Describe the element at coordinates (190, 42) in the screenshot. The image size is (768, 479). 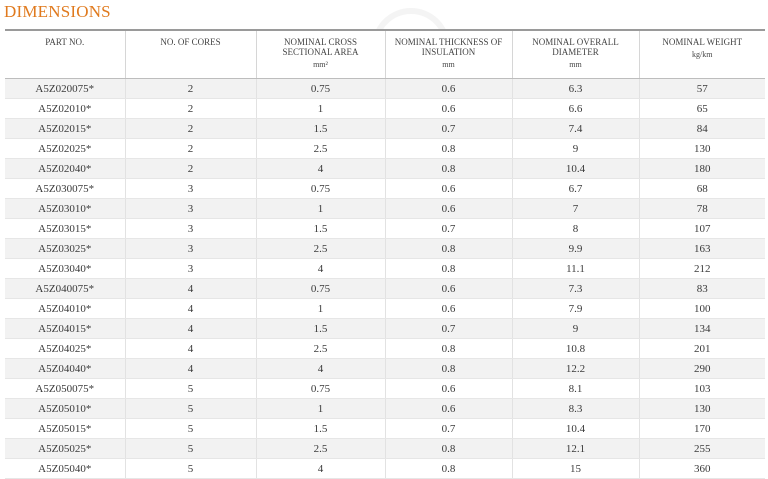
I see `header-label: NO. OF CORES` at that location.